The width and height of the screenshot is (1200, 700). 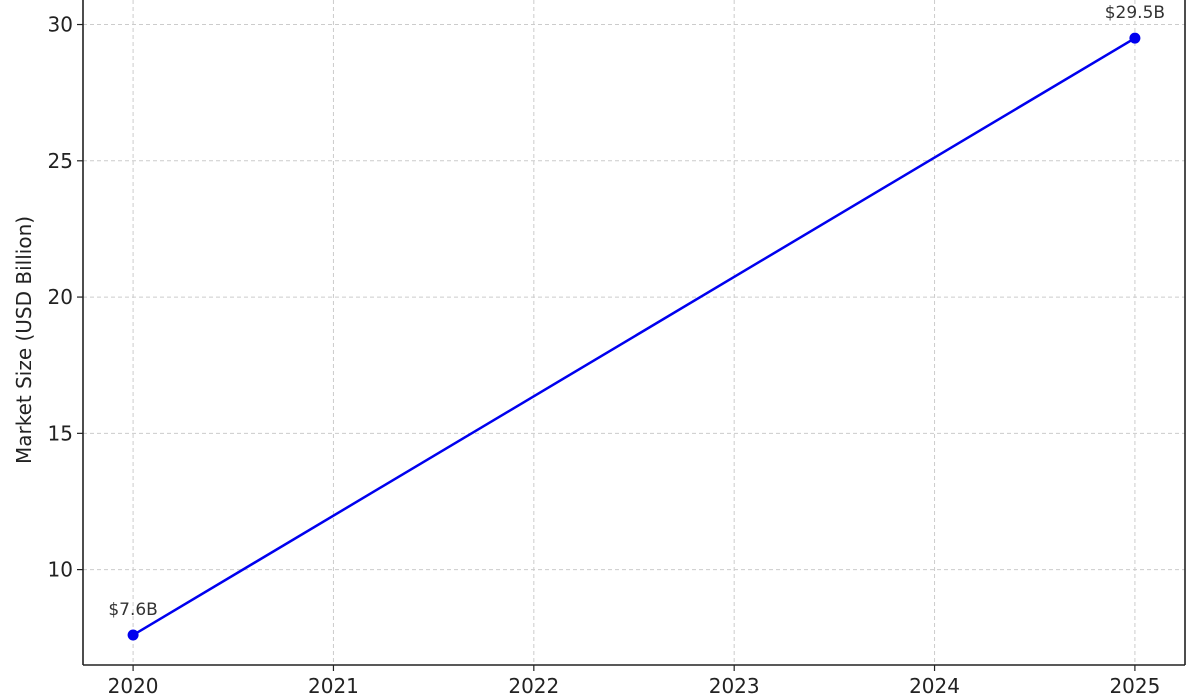 What do you see at coordinates (60, 433) in the screenshot?
I see `y-tick-label: 15` at bounding box center [60, 433].